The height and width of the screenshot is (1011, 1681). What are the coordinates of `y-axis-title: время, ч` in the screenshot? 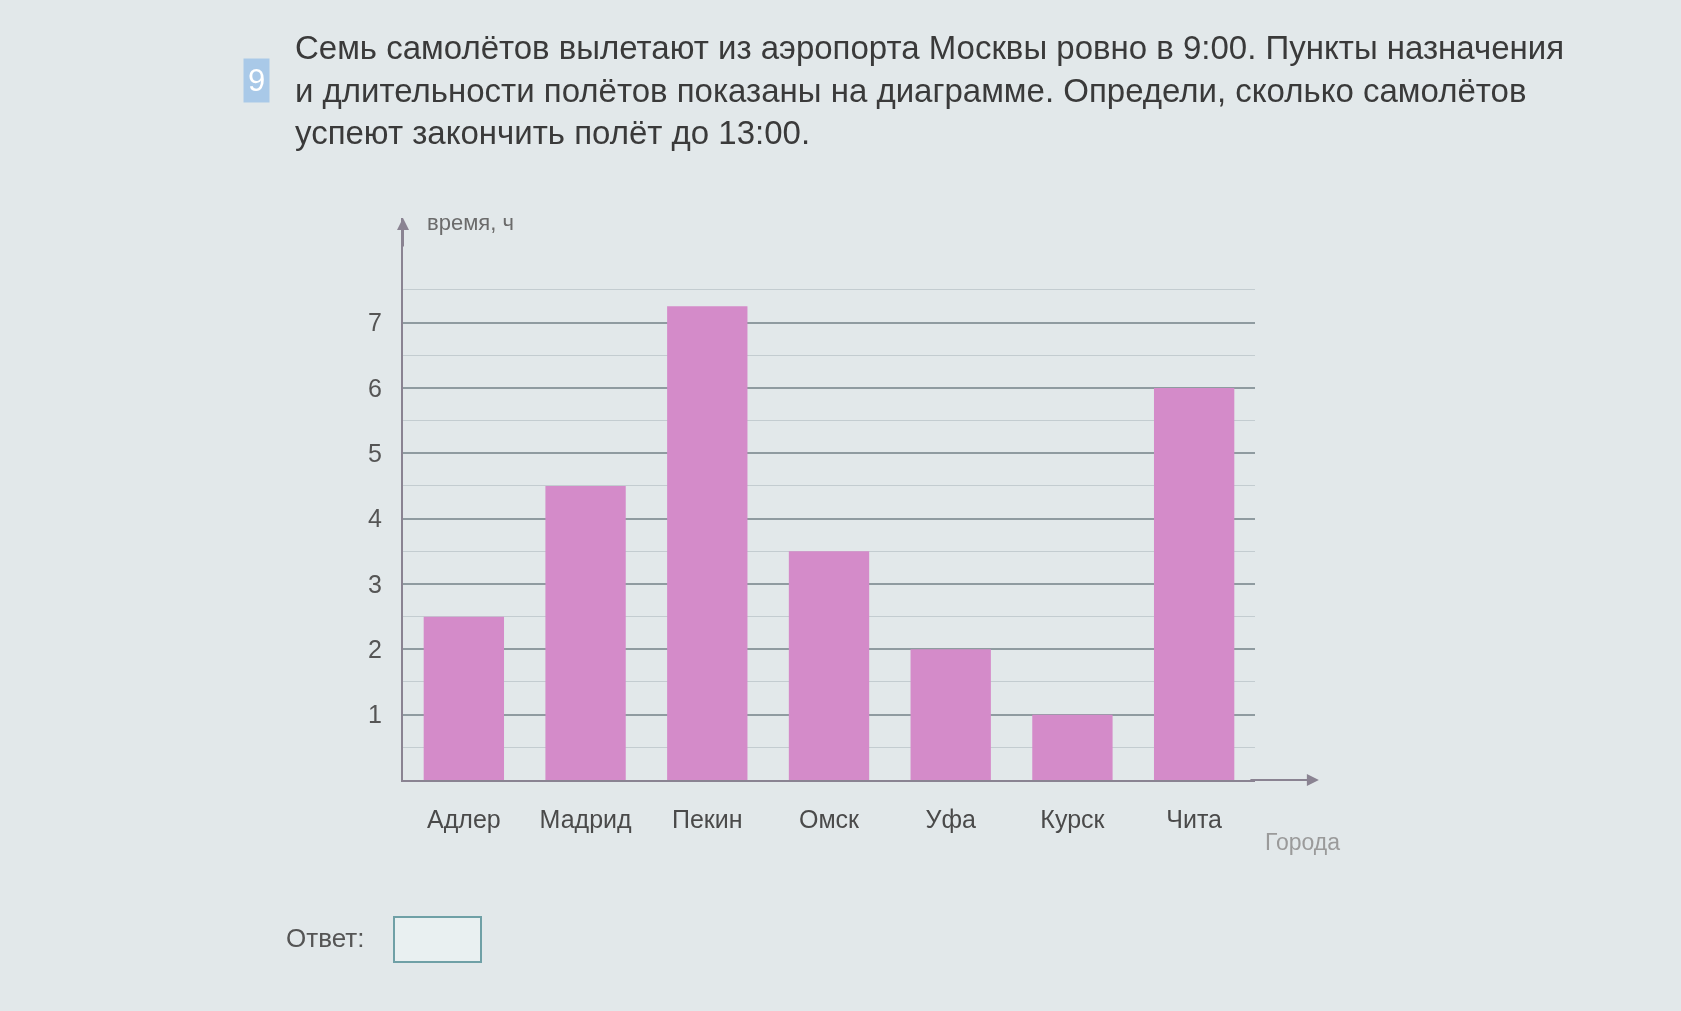 It's located at (470, 222).